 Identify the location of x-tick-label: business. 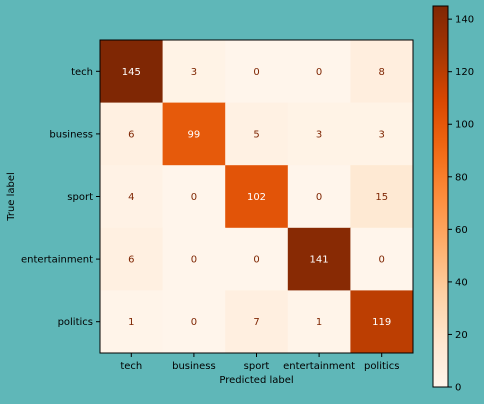
(194, 366).